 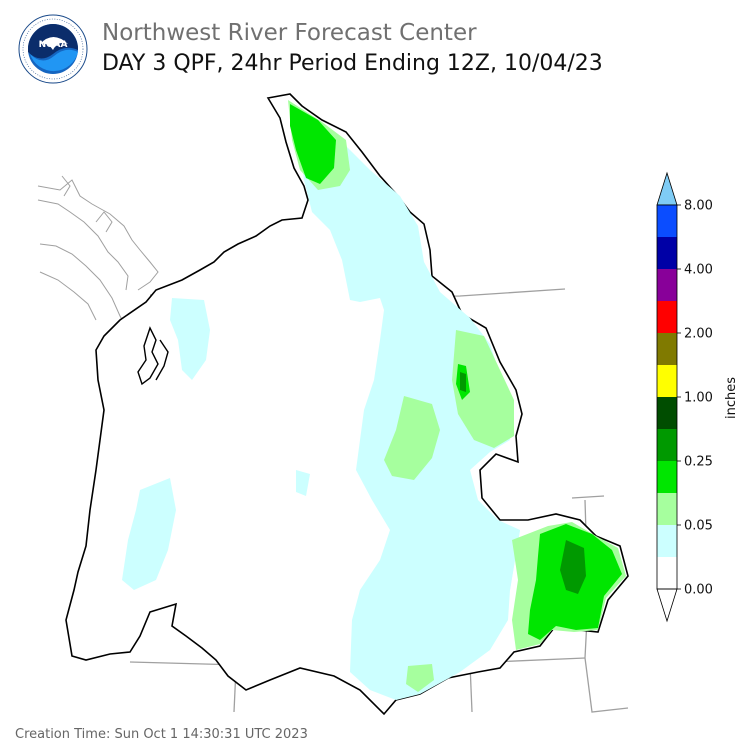 I want to click on colorbar-tick-label: 0.05, so click(x=698, y=526).